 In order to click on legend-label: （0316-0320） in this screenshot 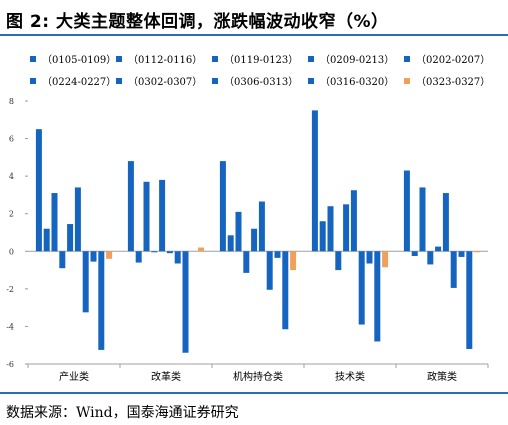, I will do `click(357, 82)`.